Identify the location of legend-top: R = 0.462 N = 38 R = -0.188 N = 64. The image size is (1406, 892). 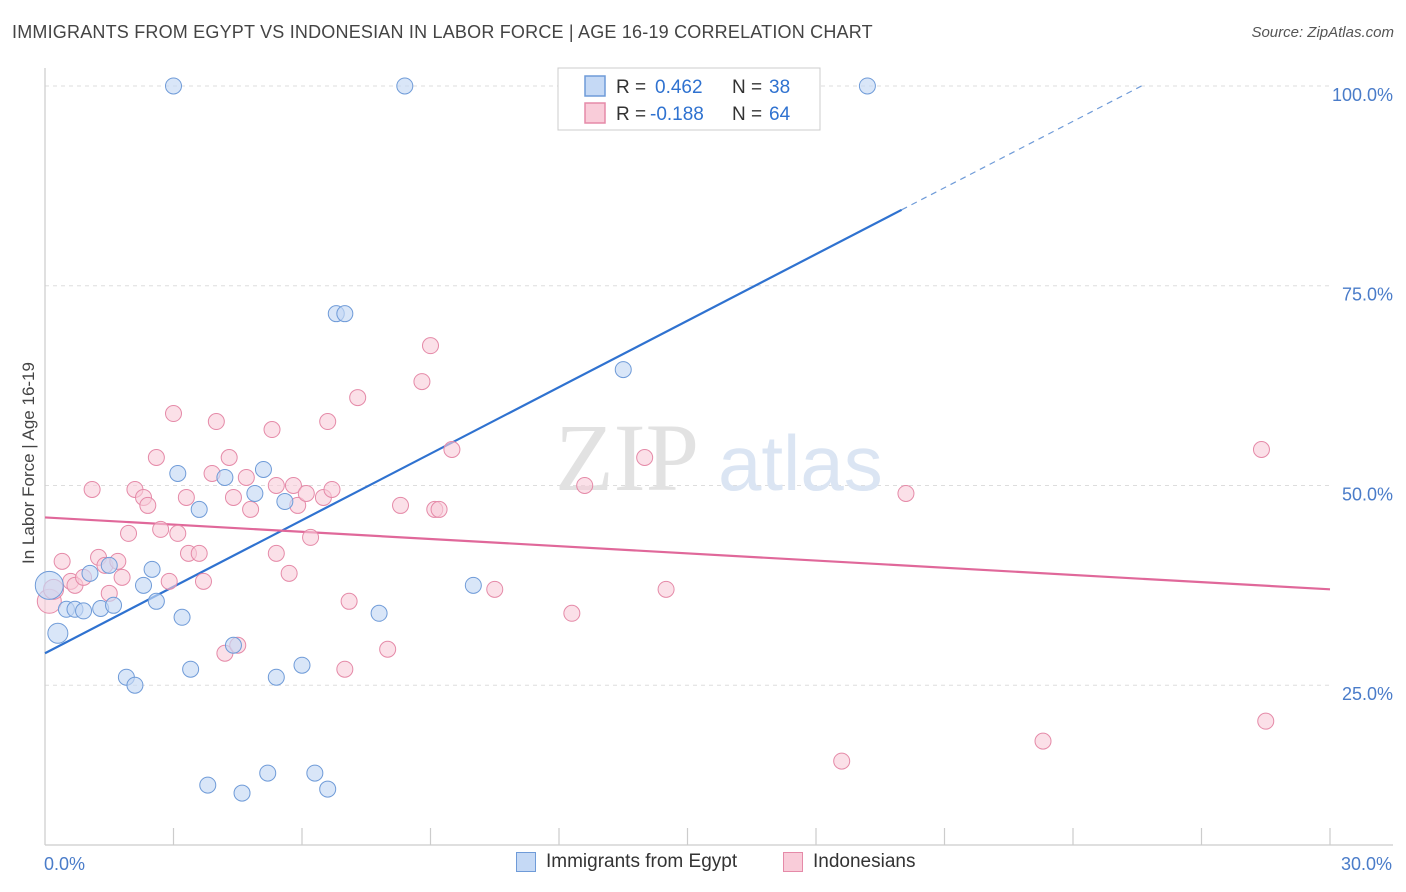
(689, 99).